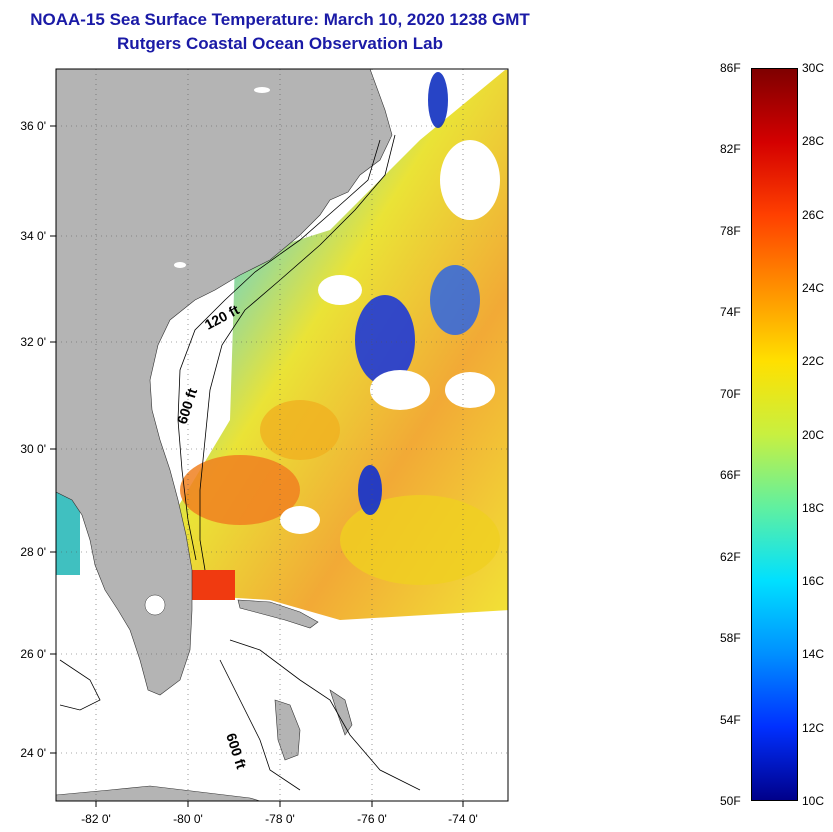 Image resolution: width=833 pixels, height=832 pixels. What do you see at coordinates (730, 801) in the screenshot?
I see `colorbar-label-fahrenheit: 50F` at bounding box center [730, 801].